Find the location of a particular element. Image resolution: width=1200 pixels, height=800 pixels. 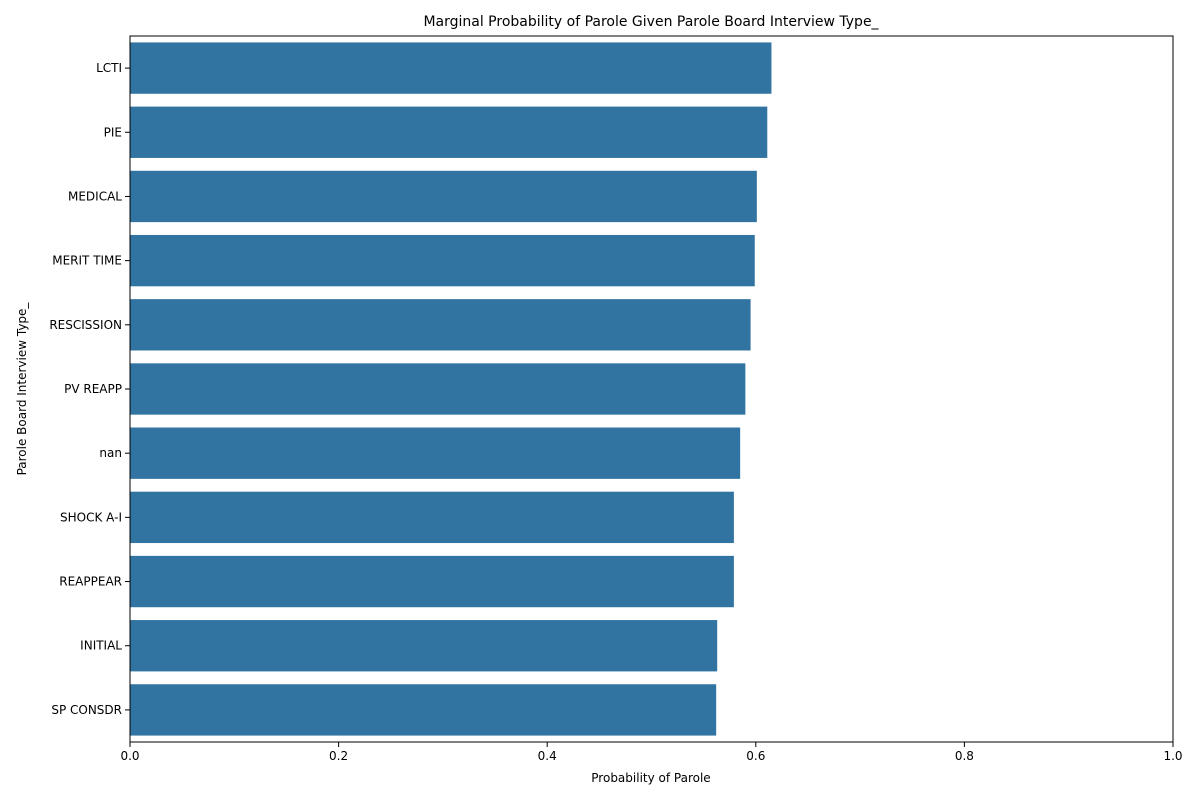

bar-sp-consdr is located at coordinates (423, 710).